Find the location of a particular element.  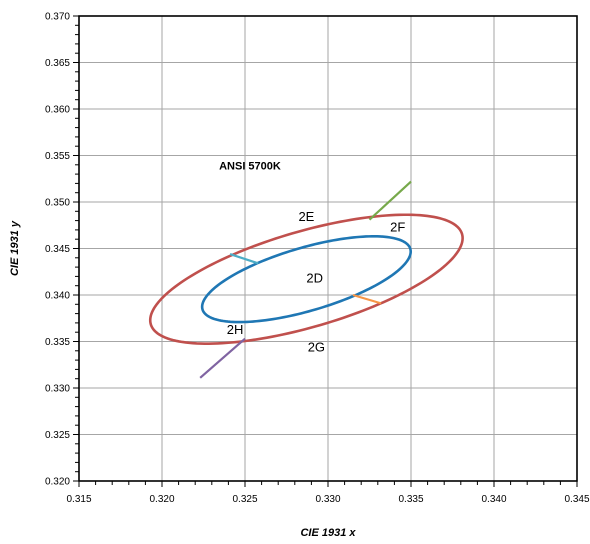

ellipse-inner is located at coordinates (306, 279).